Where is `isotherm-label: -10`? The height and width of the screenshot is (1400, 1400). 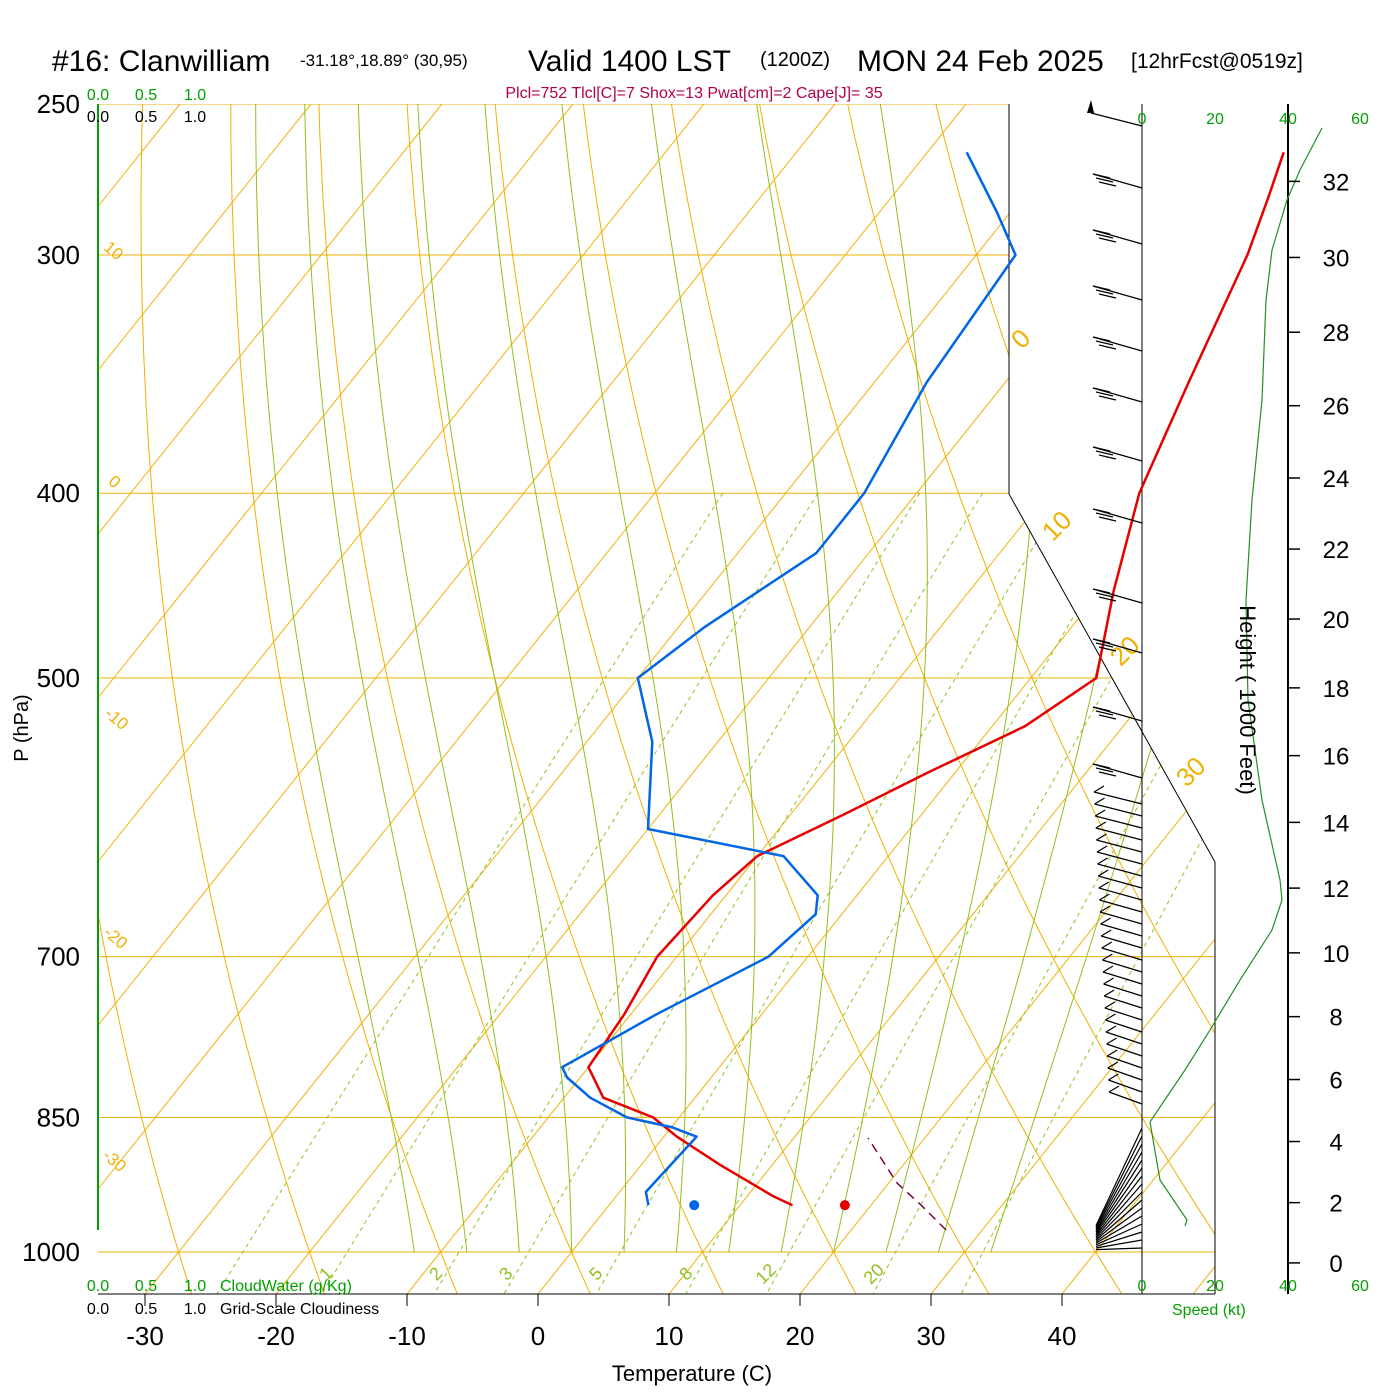 isotherm-label: -10 is located at coordinates (116, 719).